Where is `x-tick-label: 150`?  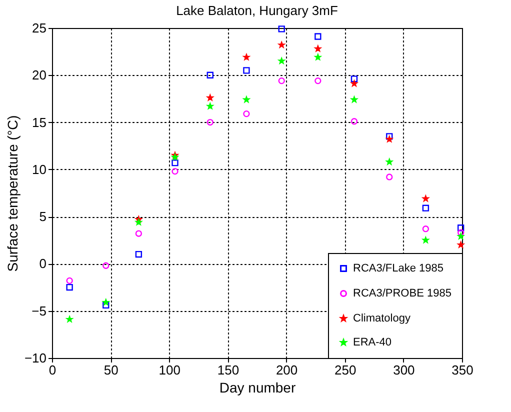
x-tick-label: 150 is located at coordinates (228, 370).